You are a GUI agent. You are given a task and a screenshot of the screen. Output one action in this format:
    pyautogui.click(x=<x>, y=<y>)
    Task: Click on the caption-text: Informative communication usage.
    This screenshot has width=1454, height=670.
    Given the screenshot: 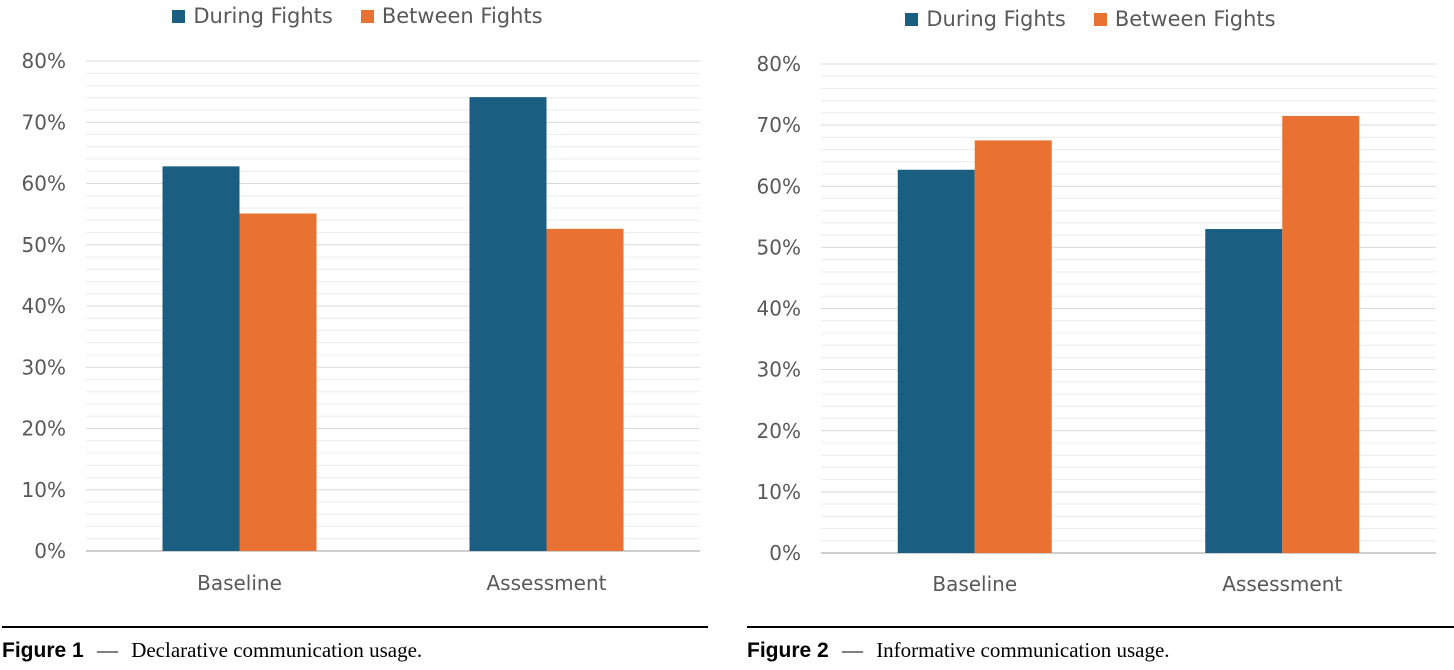 What is the action you would take?
    pyautogui.click(x=1023, y=650)
    